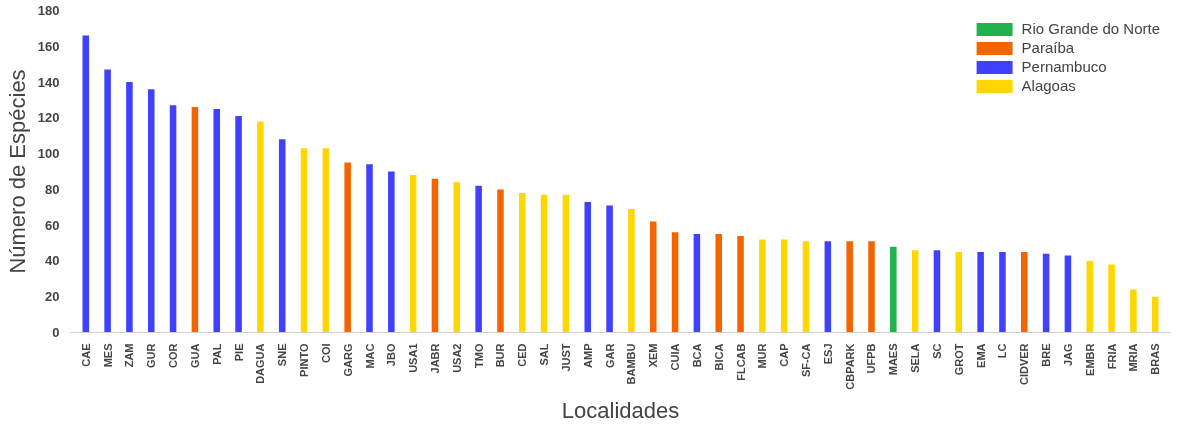 The image size is (1186, 430). What do you see at coordinates (194, 355) in the screenshot?
I see `x-tick-label: GUA` at bounding box center [194, 355].